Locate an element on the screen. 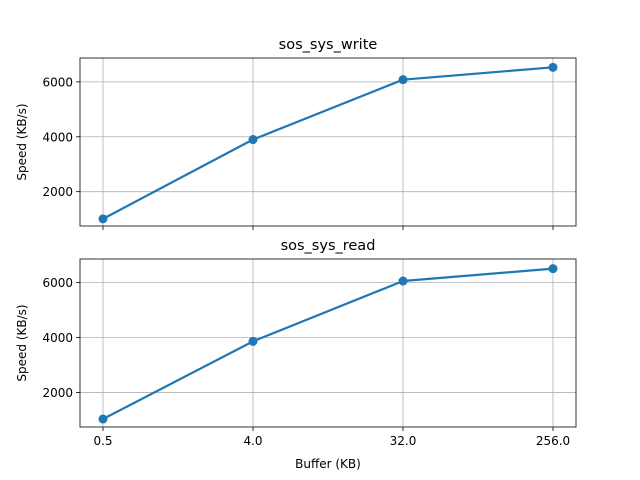 This screenshot has width=640, height=480. x-axis-label: Buffer (KB) is located at coordinates (328, 464).